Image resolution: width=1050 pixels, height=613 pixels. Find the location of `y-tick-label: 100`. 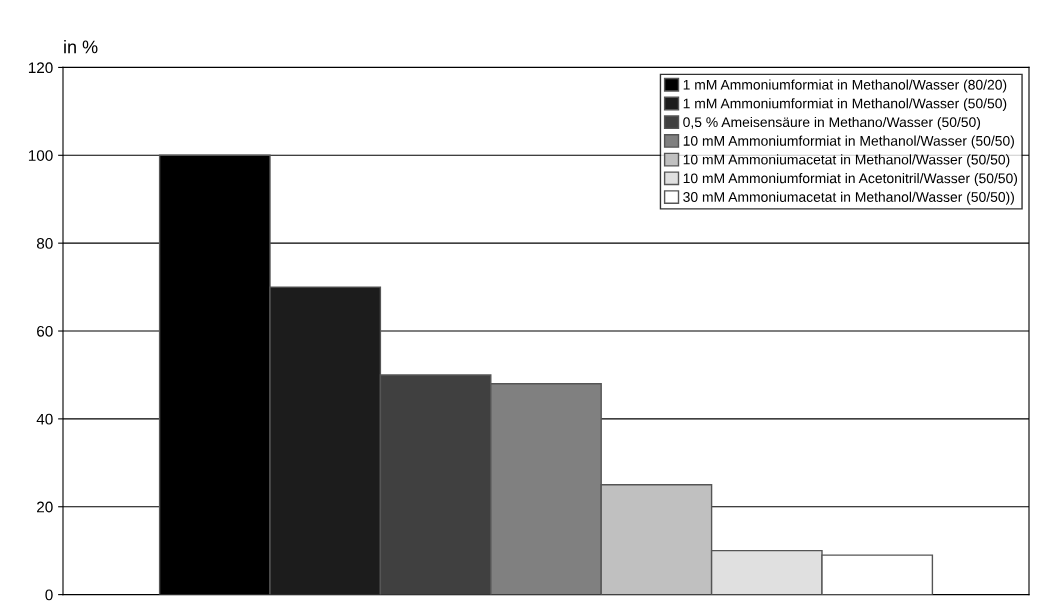

y-tick-label: 100 is located at coordinates (40, 155).